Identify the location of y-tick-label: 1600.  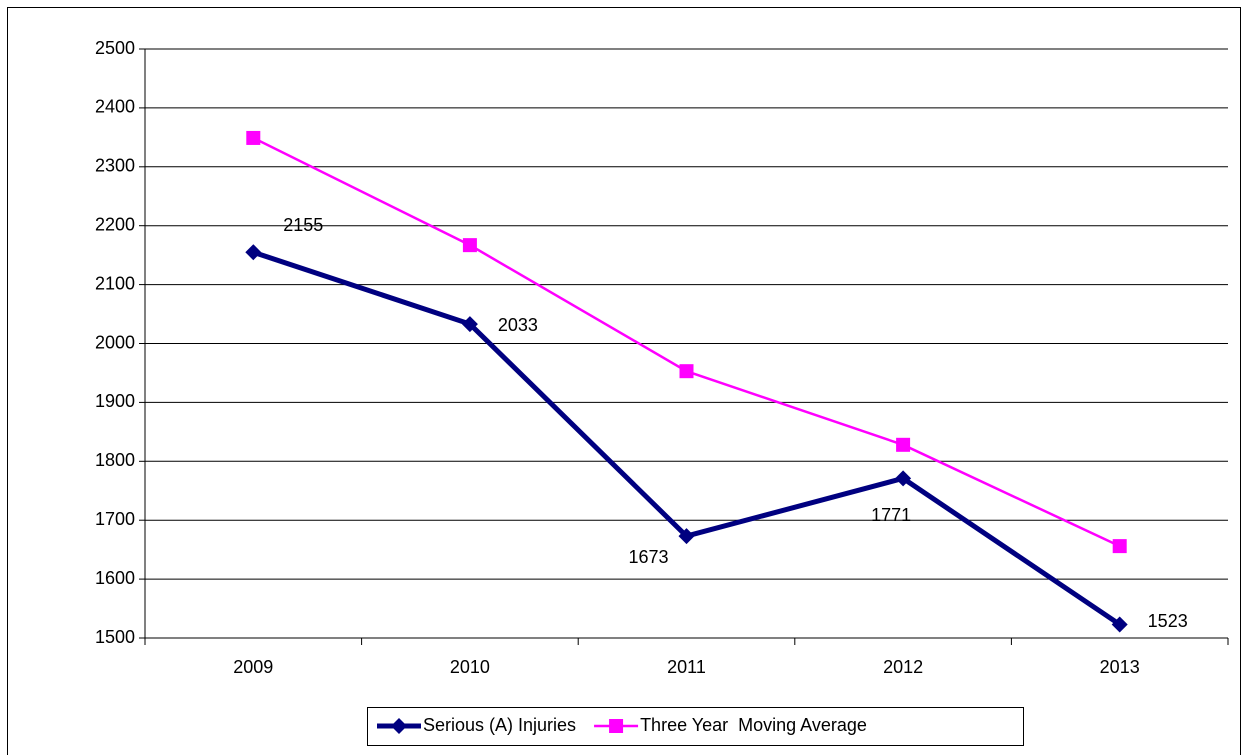
(115, 578).